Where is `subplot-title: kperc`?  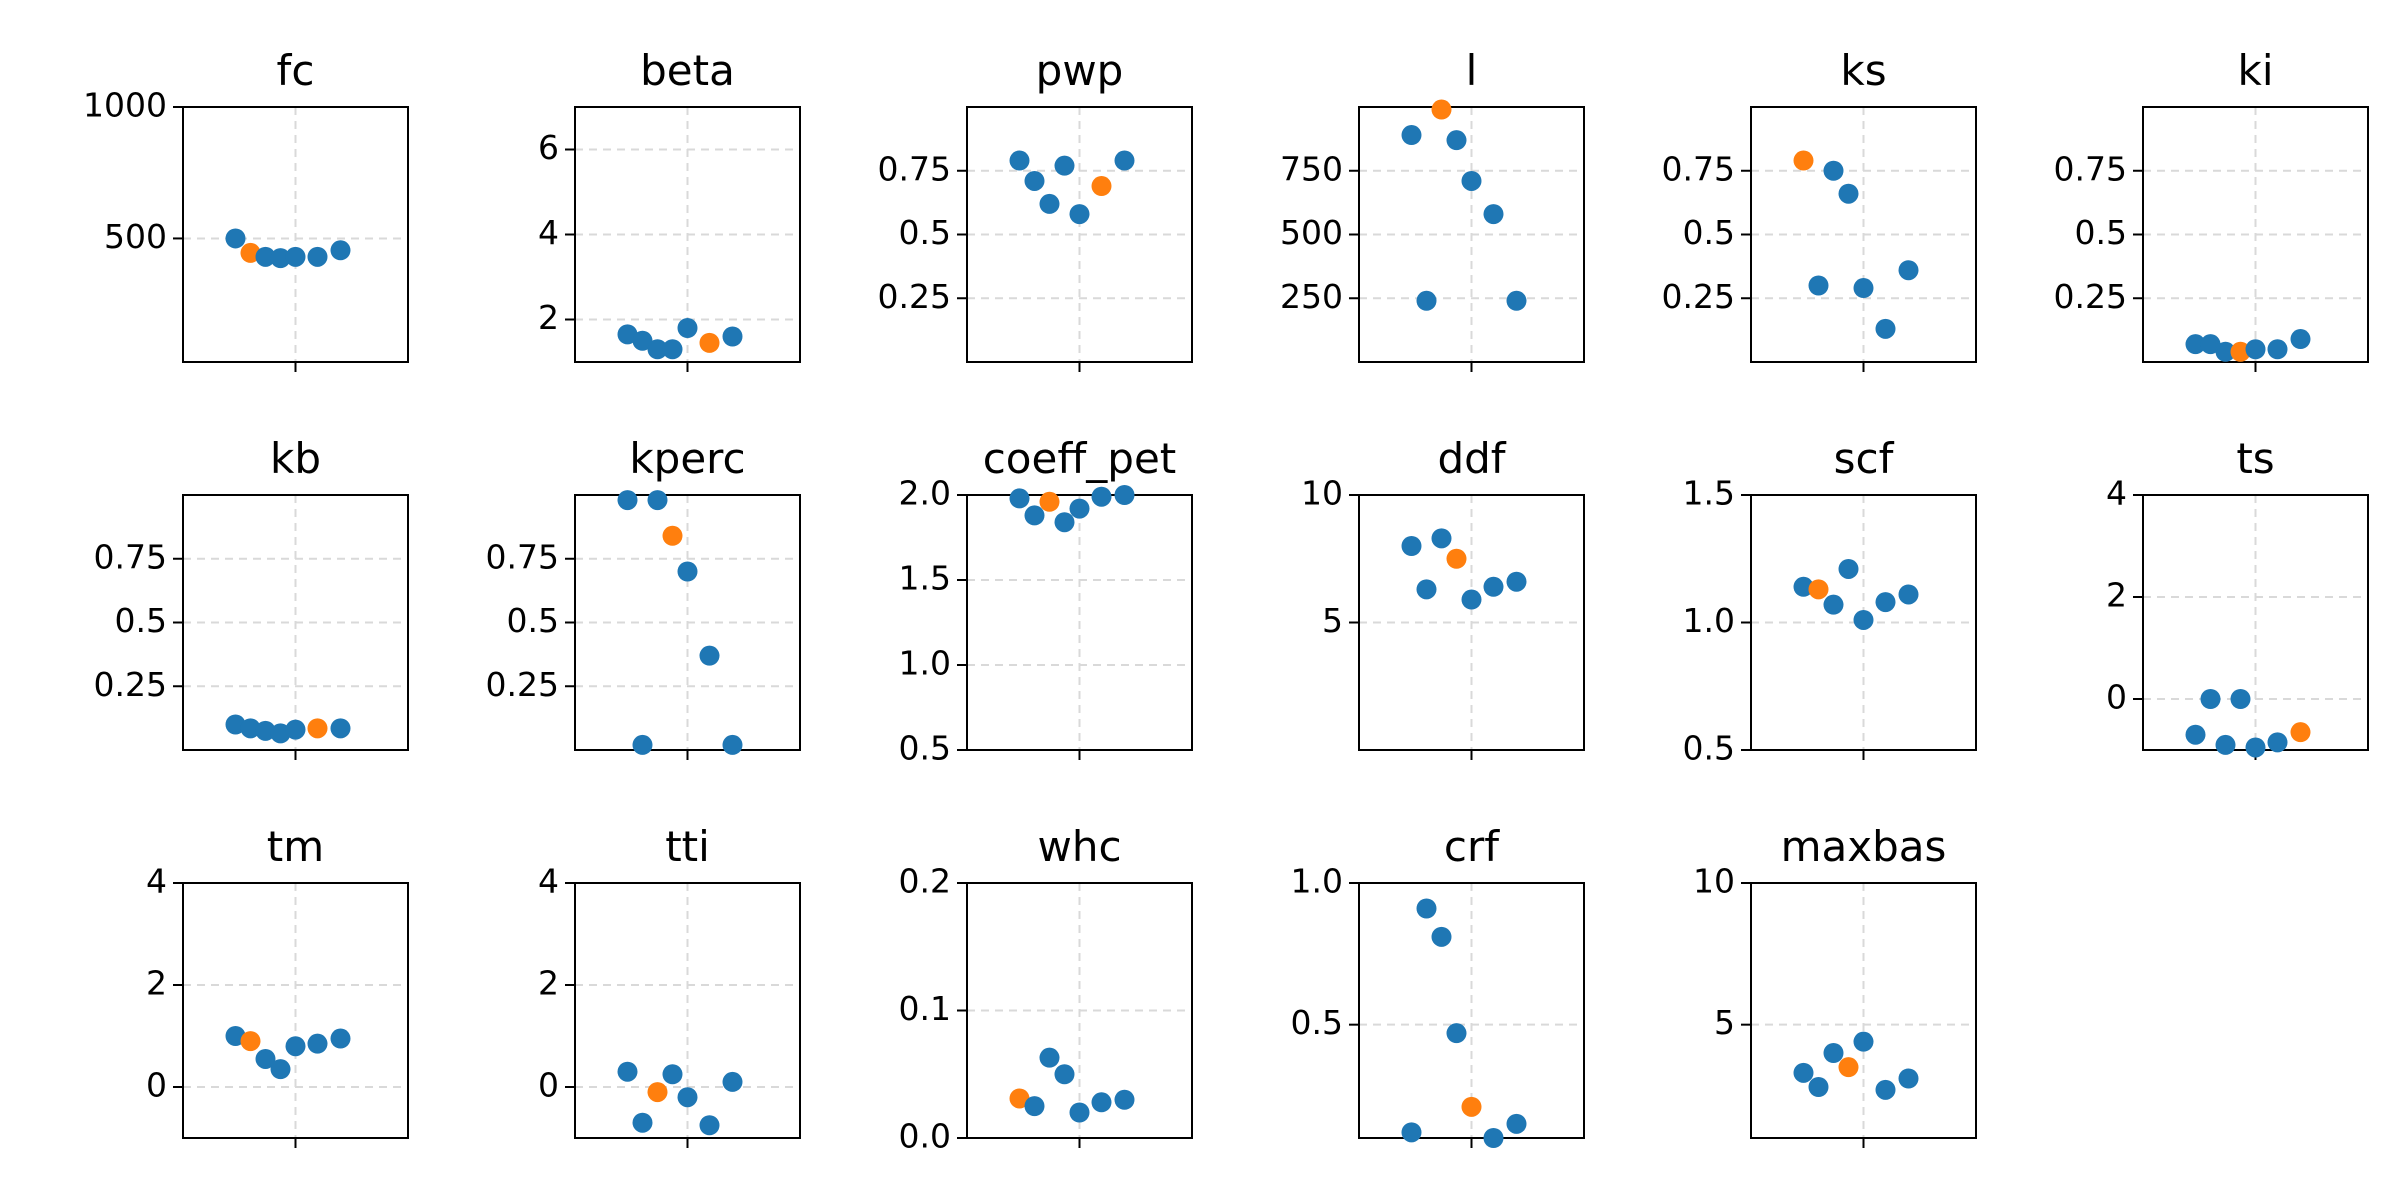 subplot-title: kperc is located at coordinates (687, 458).